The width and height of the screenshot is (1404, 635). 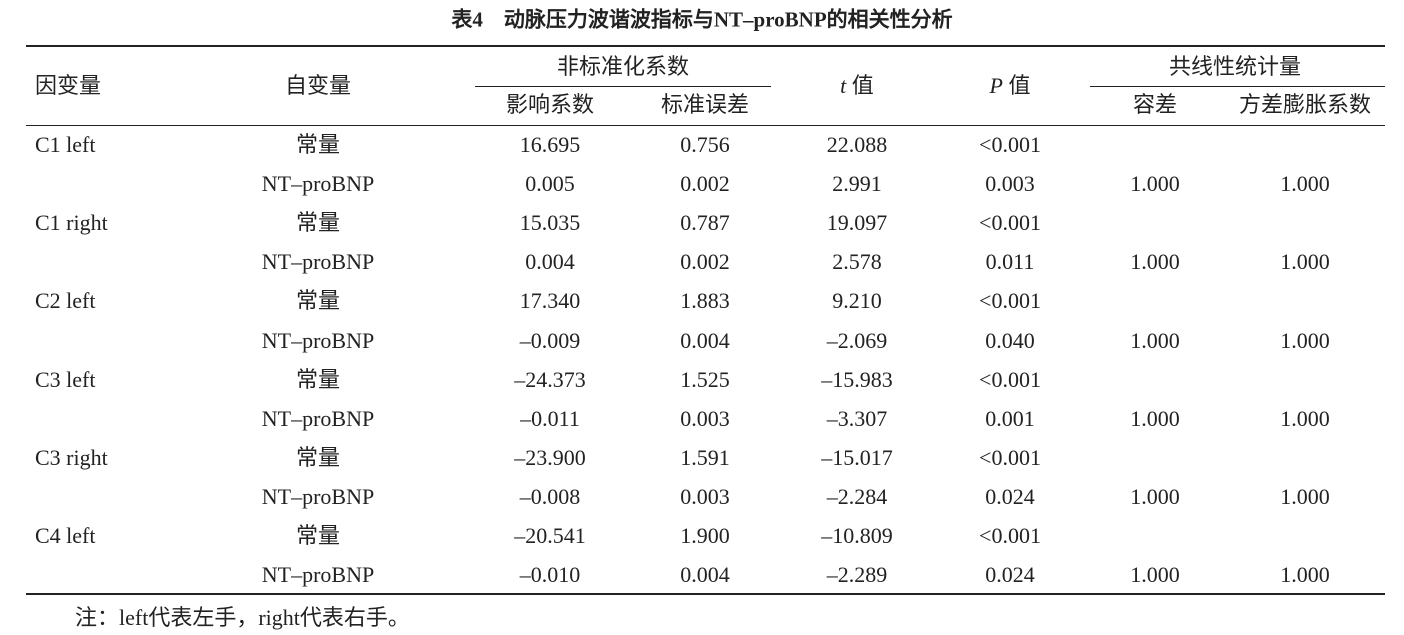 What do you see at coordinates (705, 457) in the screenshot?
I see `table-cell: 1.591` at bounding box center [705, 457].